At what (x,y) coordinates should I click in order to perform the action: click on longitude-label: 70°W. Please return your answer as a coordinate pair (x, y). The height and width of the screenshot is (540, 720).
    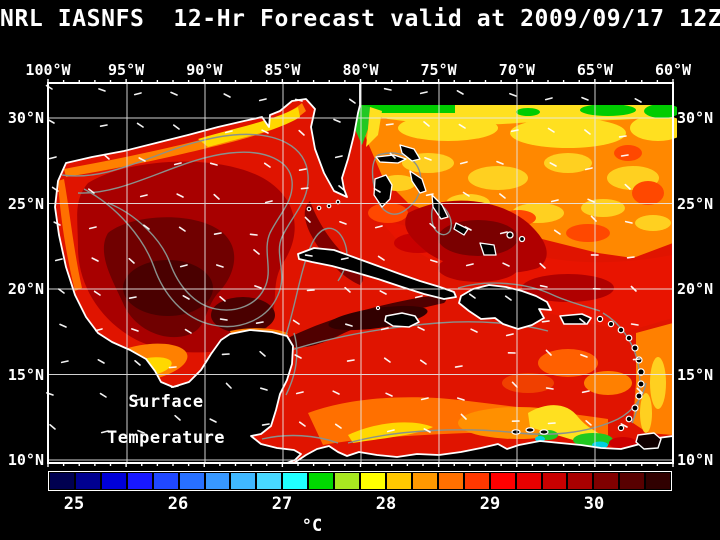
    Looking at the image, I should click on (516, 70).